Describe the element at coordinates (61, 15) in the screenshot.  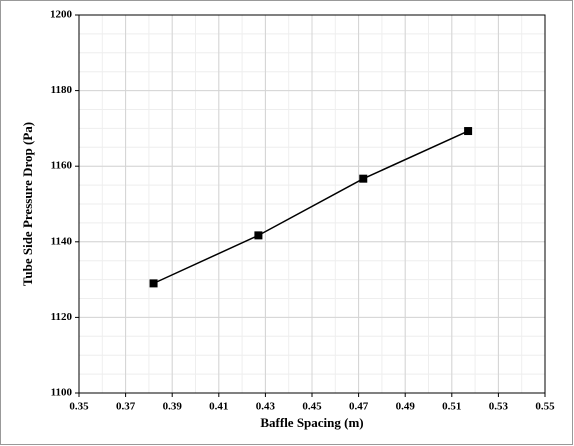
I see `y-tick-label: 1200` at that location.